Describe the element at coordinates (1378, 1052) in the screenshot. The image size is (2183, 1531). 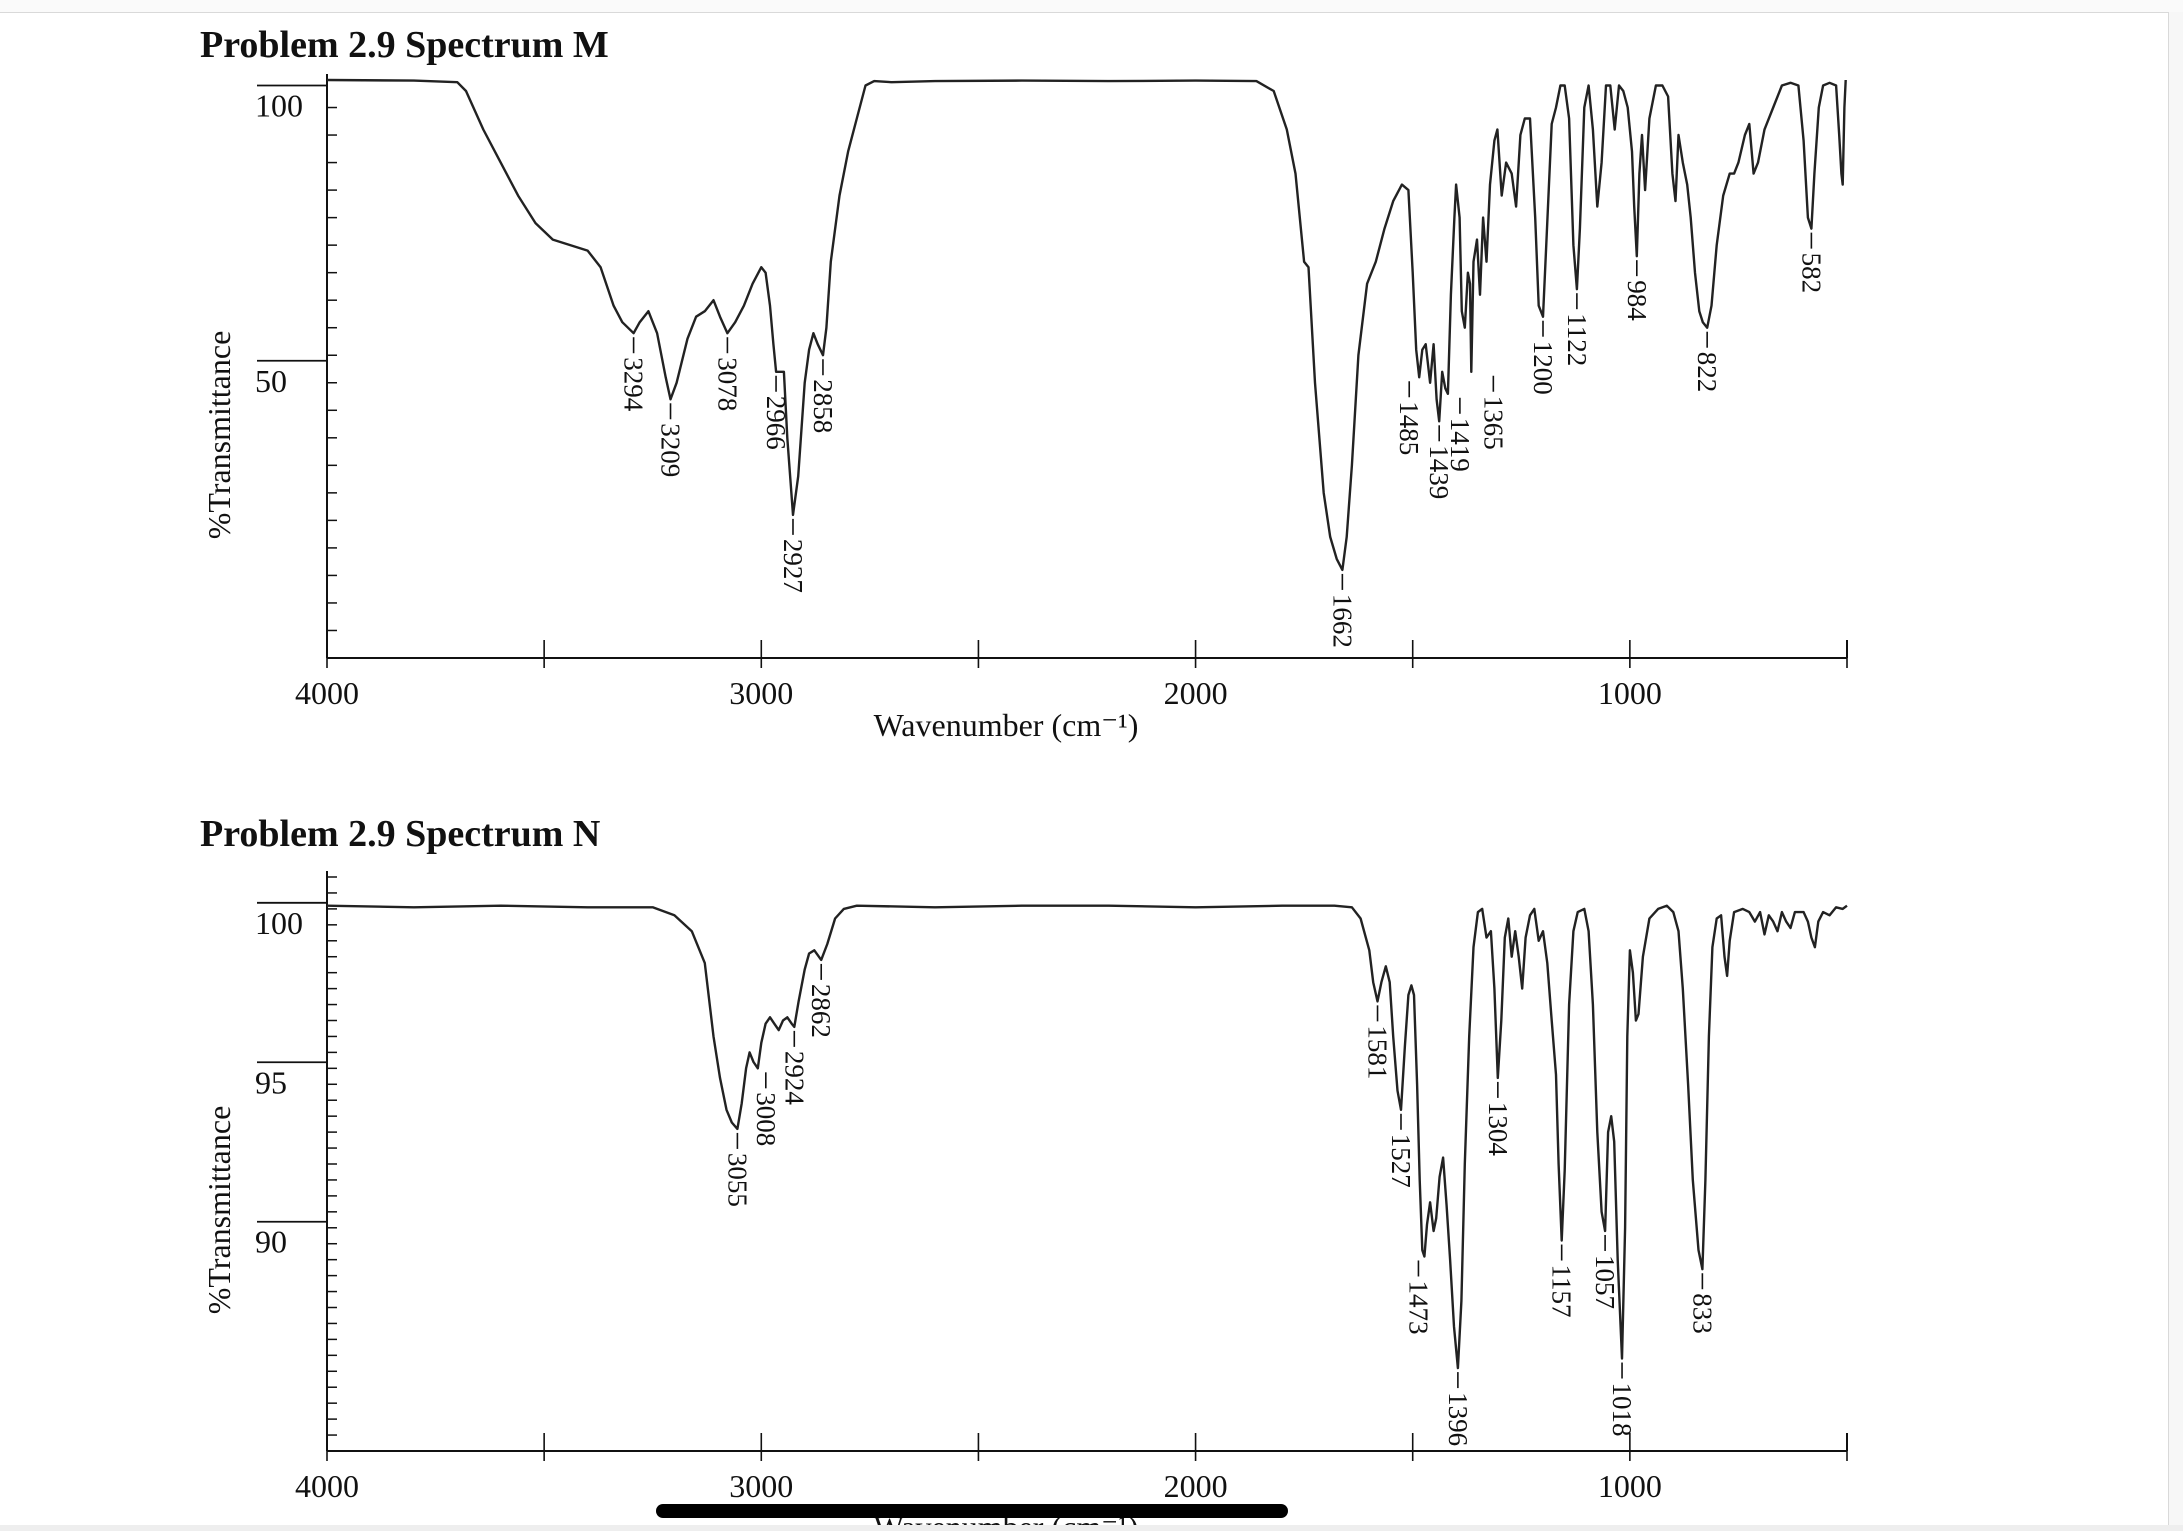
I see `n-peak-label-1581: 1581` at that location.